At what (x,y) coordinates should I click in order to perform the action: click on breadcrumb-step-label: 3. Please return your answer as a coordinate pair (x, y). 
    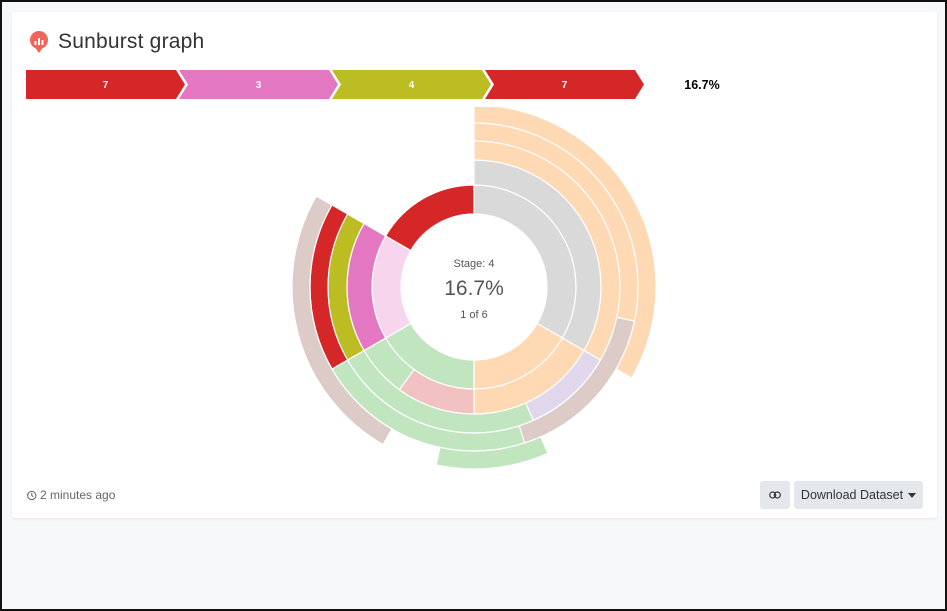
    Looking at the image, I should click on (259, 85).